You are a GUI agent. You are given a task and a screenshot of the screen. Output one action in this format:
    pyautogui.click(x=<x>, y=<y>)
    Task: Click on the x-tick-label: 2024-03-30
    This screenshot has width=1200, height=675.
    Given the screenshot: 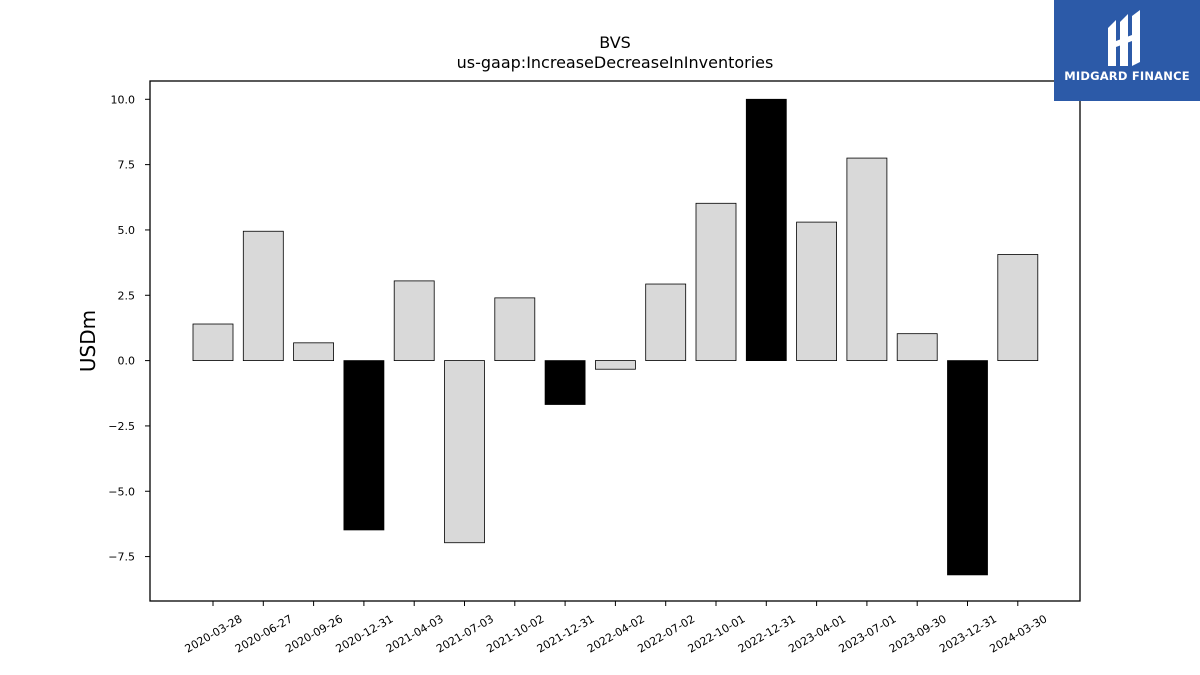 What is the action you would take?
    pyautogui.click(x=1018, y=633)
    